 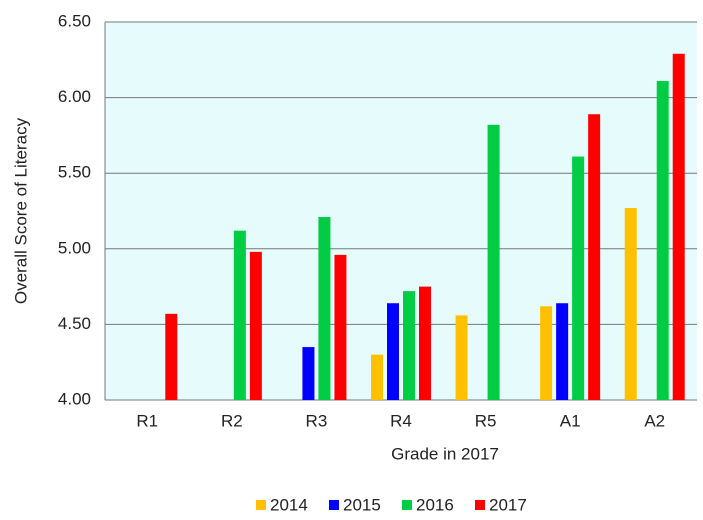 I want to click on y-tick-label: 5.50, so click(x=74, y=172).